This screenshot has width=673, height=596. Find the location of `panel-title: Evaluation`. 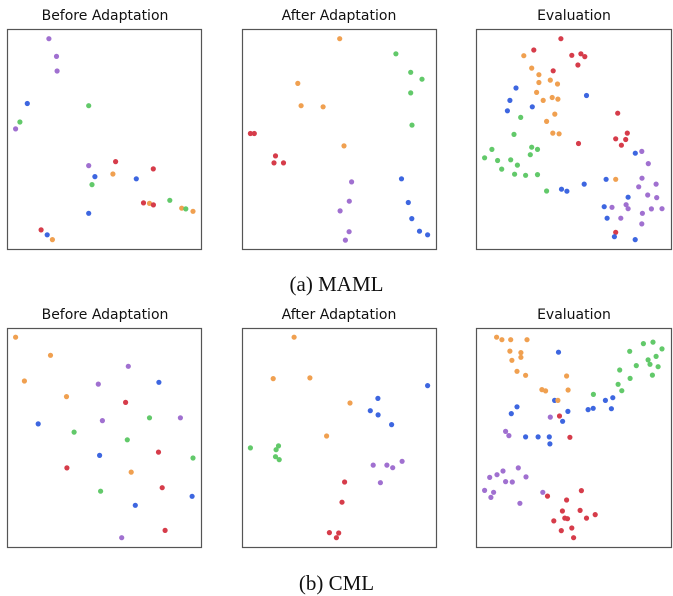

panel-title: Evaluation is located at coordinates (574, 315).